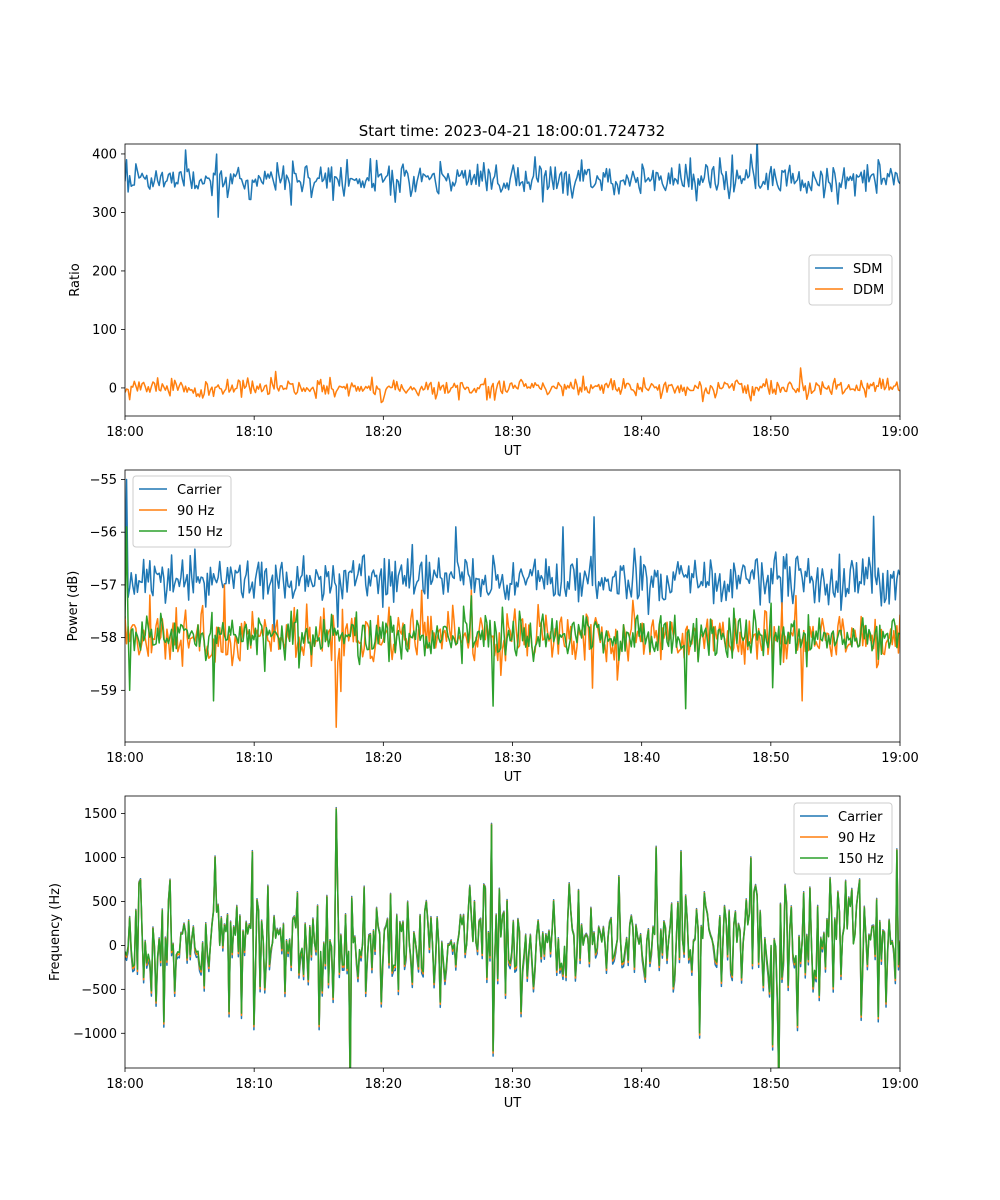 The height and width of the screenshot is (1200, 1000). Describe the element at coordinates (104, 213) in the screenshot. I see `y-tick-label: 300` at that location.